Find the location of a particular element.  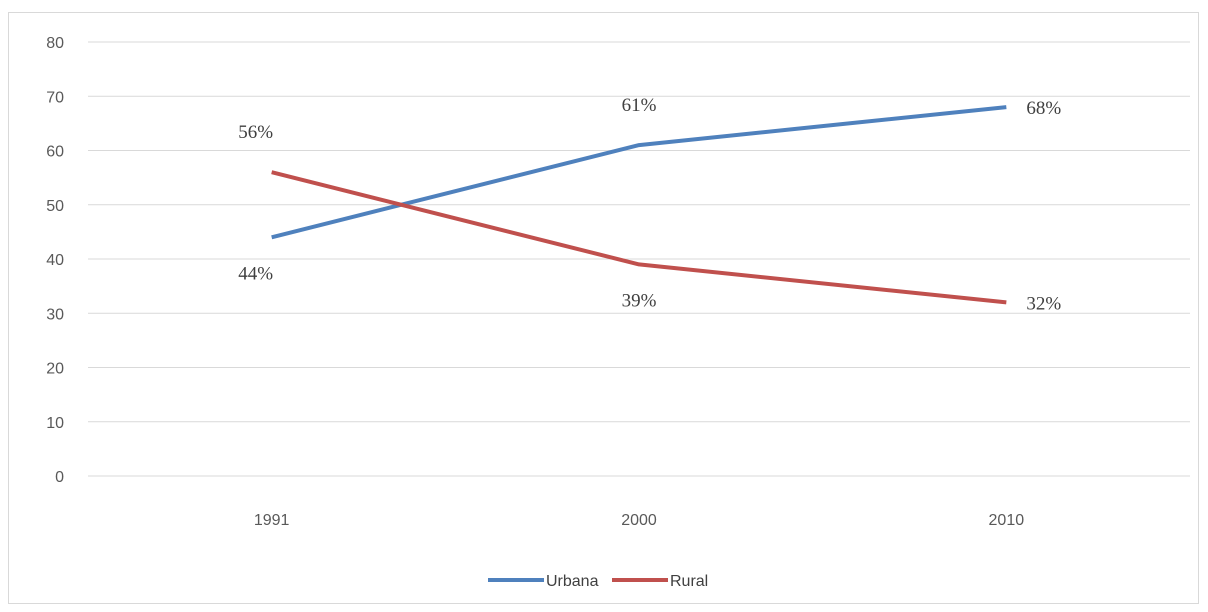

y-tick-label: 60 is located at coordinates (55, 152).